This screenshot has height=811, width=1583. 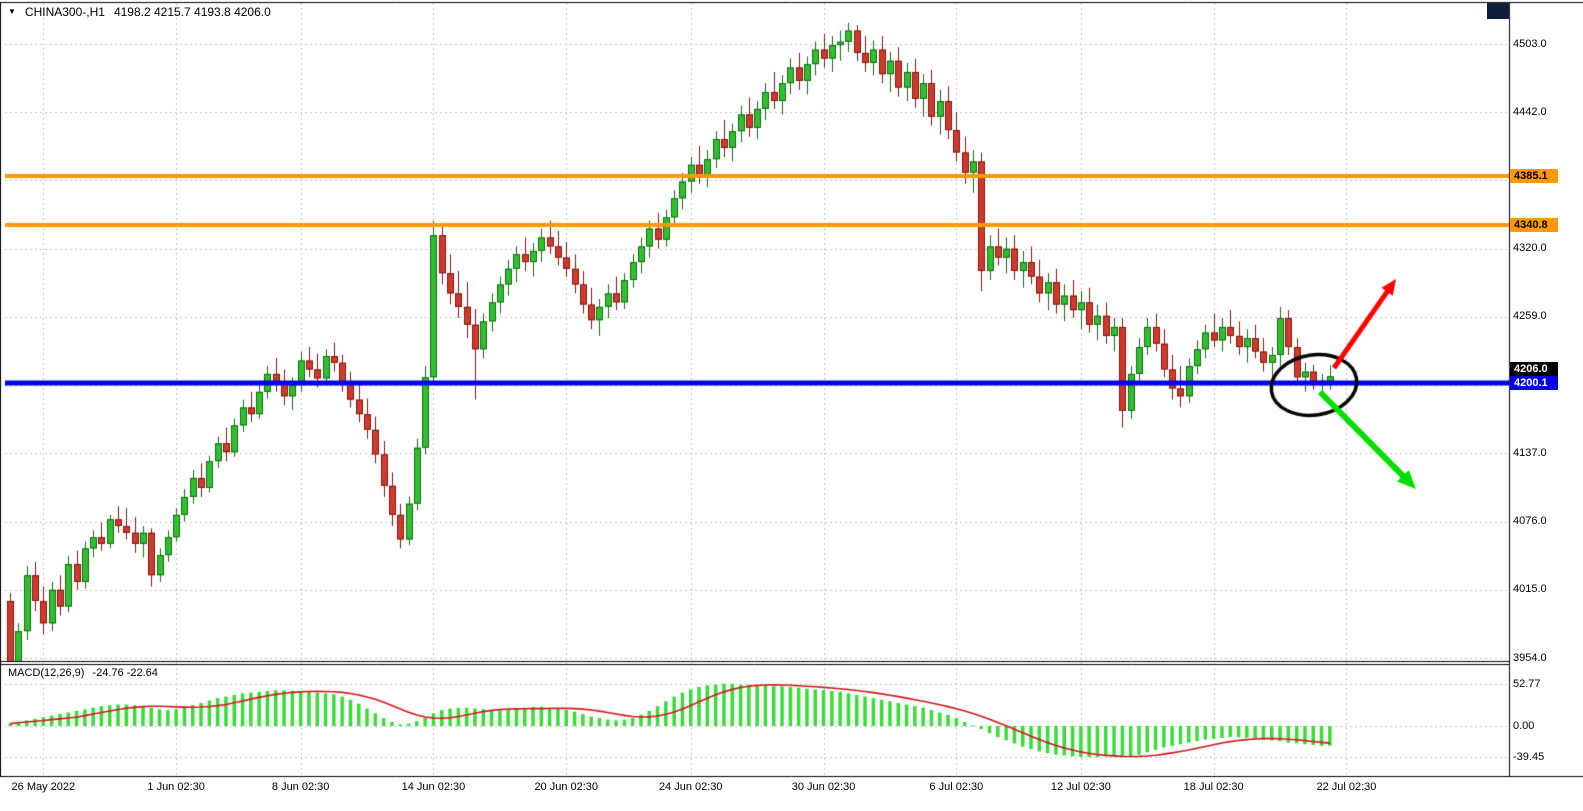 I want to click on chart-symbol-label: CHINA300-,H1, so click(x=64, y=12).